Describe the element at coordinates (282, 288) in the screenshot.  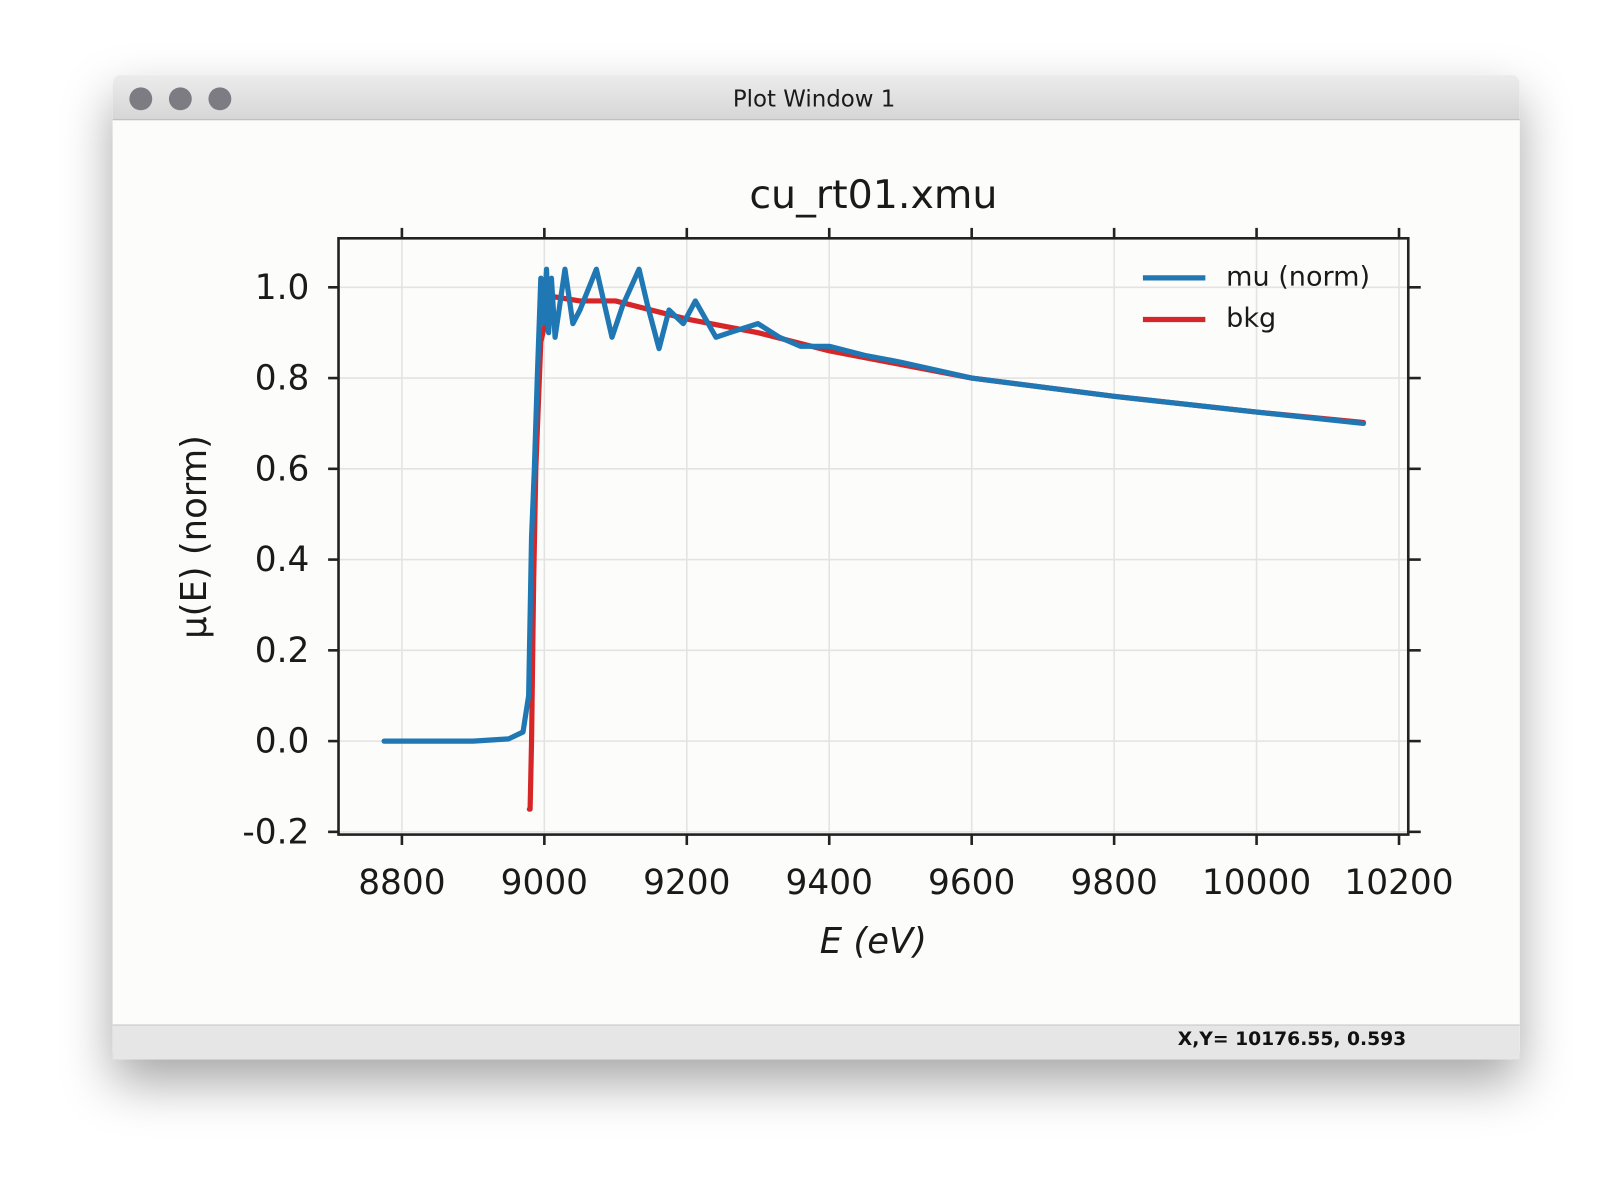
I see `y-tick-label: 1.0` at that location.